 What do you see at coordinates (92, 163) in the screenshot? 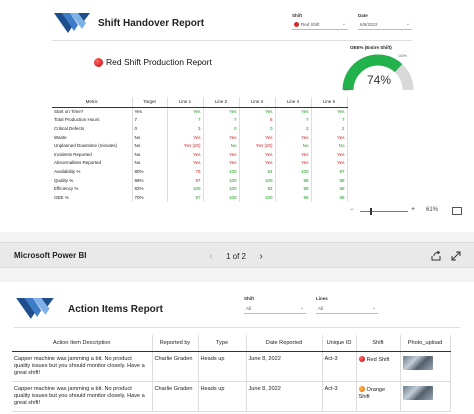
I see `metric-name: Abnormalities Reported` at bounding box center [92, 163].